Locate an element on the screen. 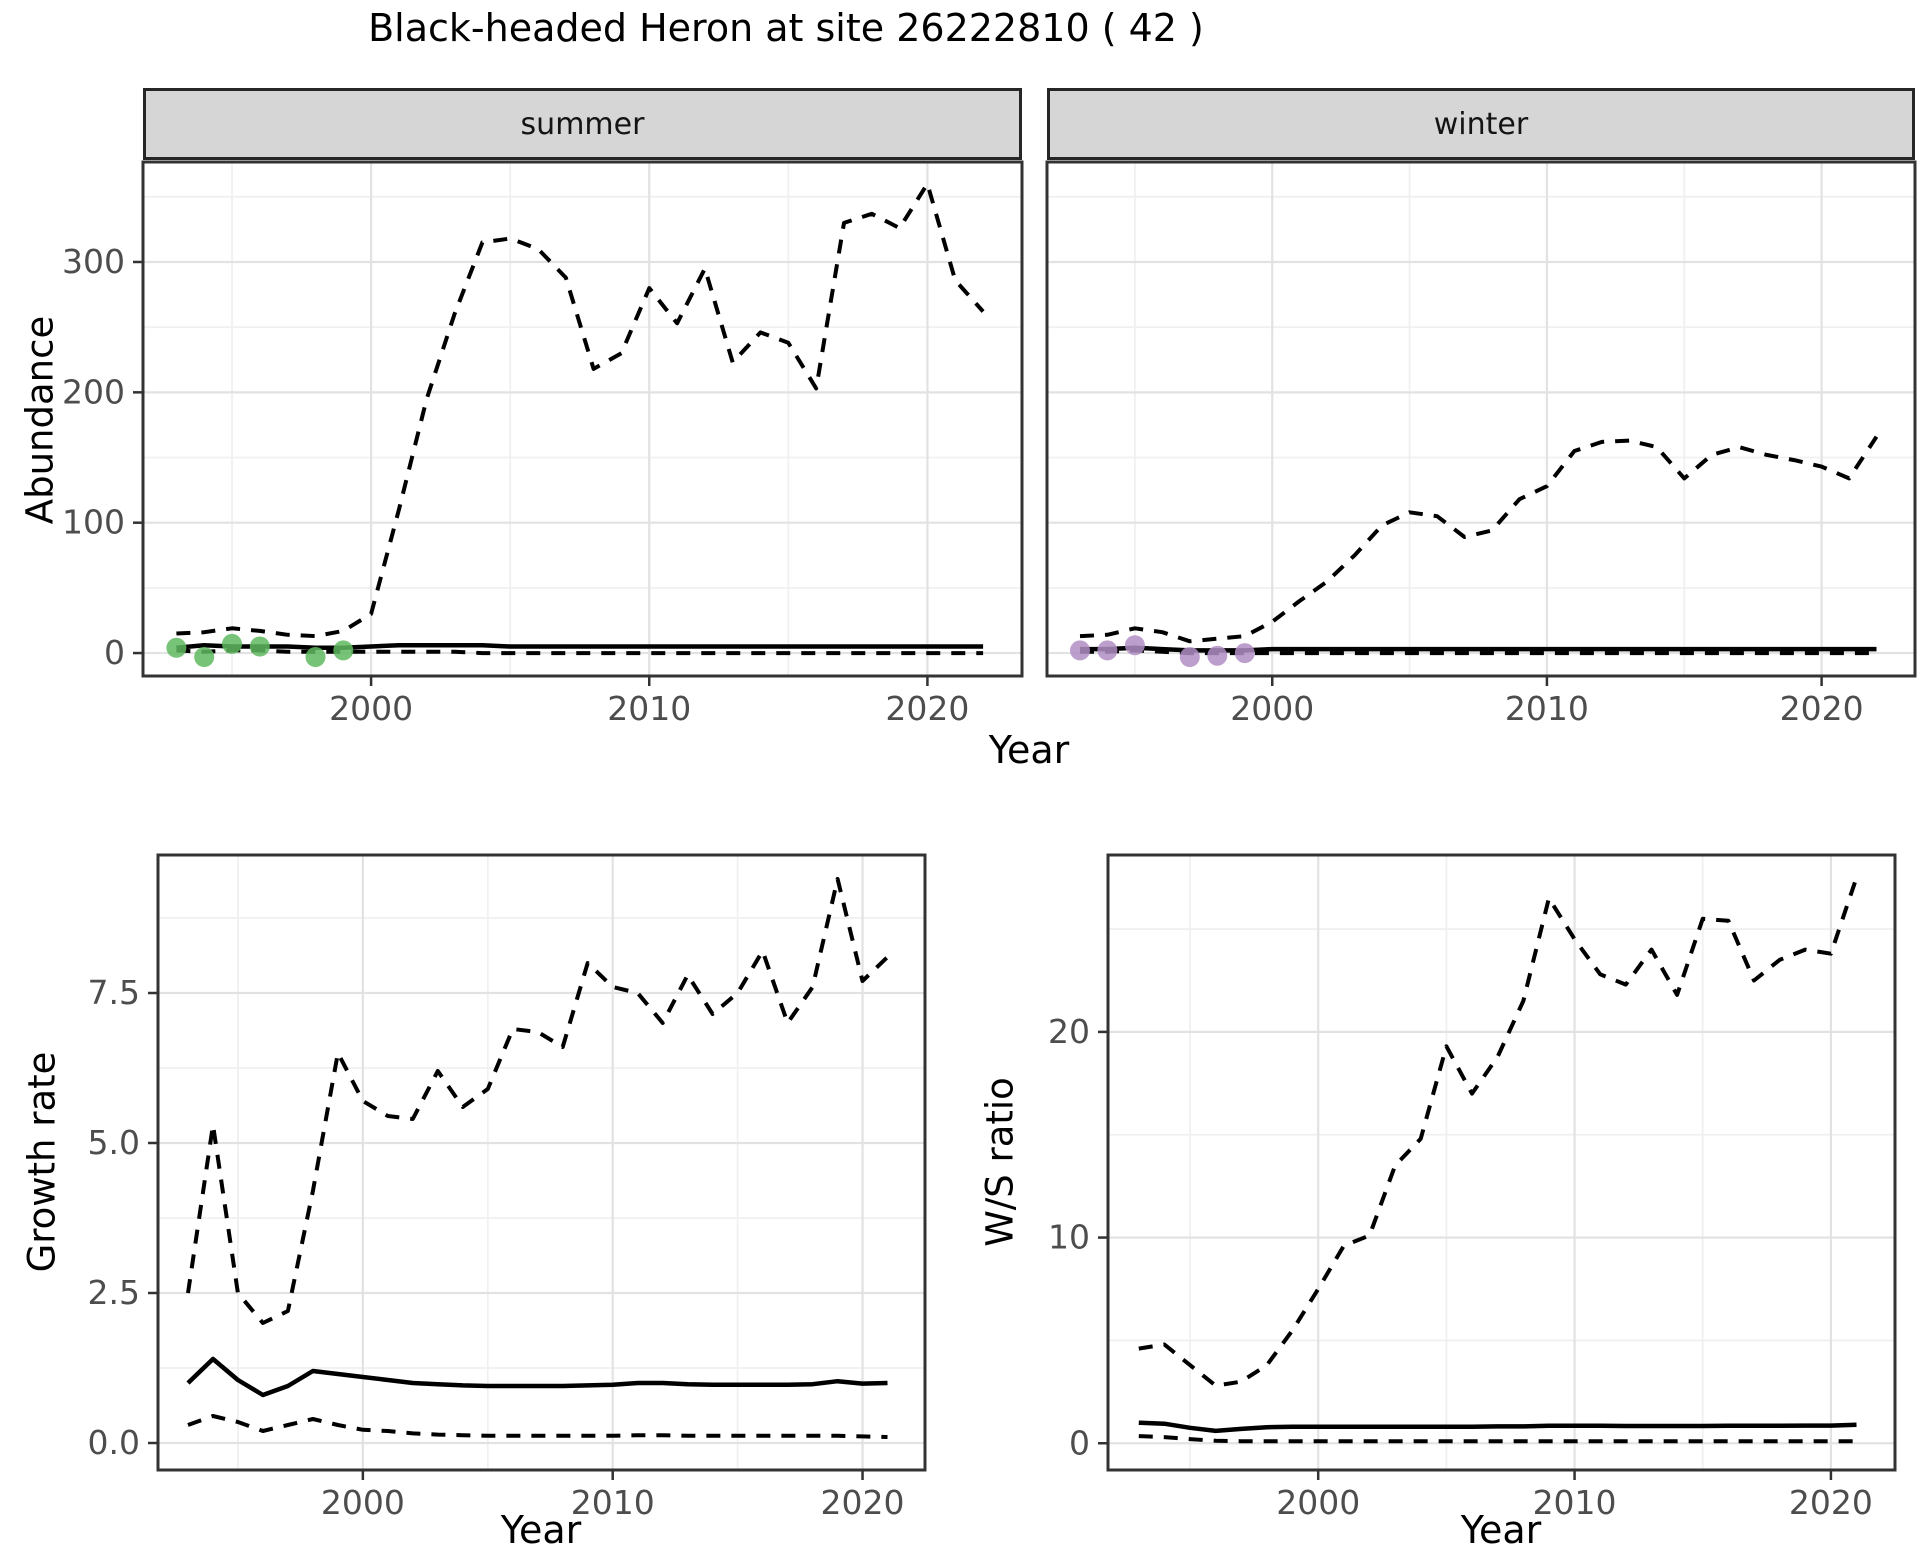 This screenshot has width=1920, height=1560. facet-strip-winter-label: winter is located at coordinates (1481, 124).